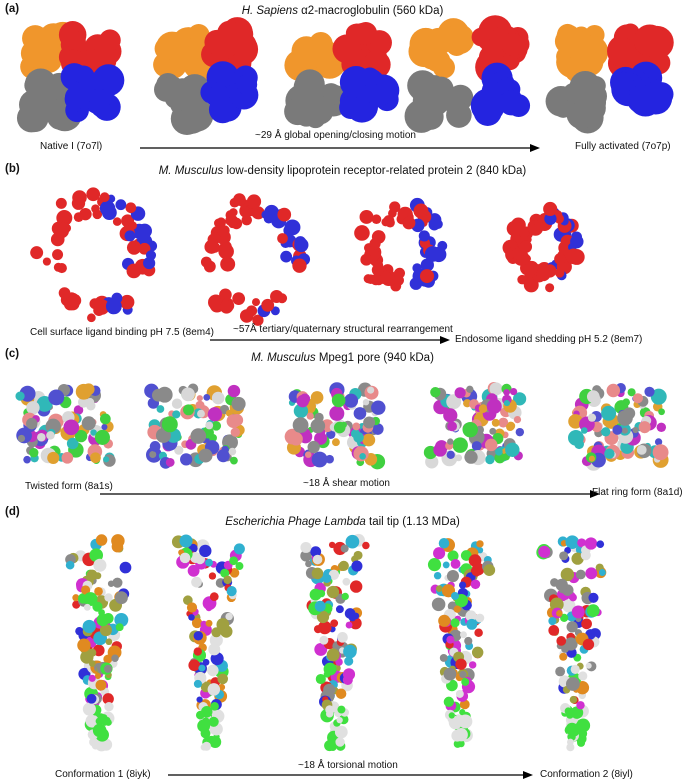  I want to click on panel-title-rest: Mpeg1 pore (940 kDa), so click(374, 358).